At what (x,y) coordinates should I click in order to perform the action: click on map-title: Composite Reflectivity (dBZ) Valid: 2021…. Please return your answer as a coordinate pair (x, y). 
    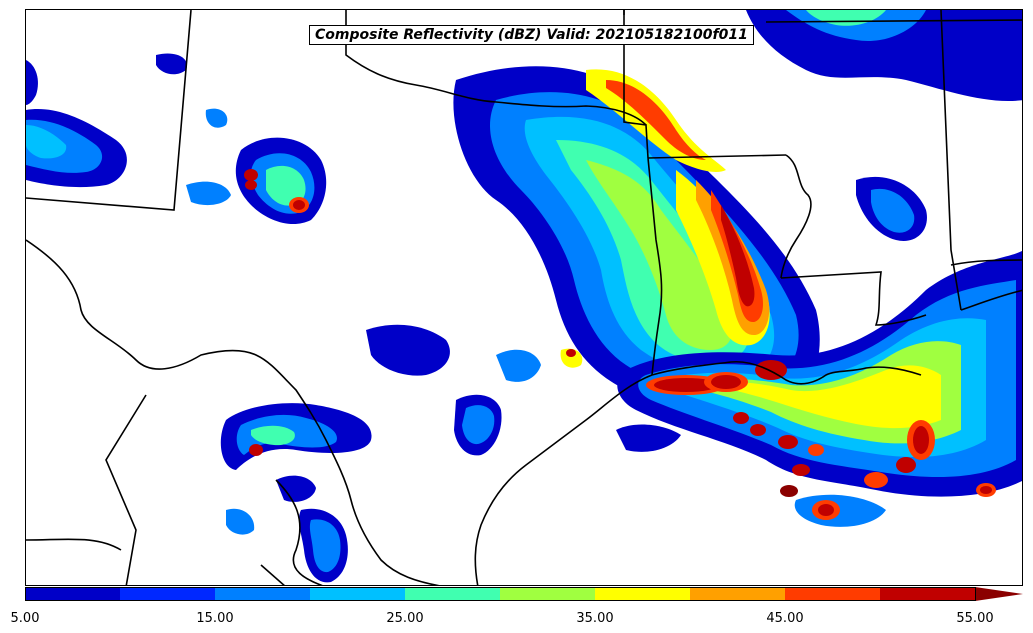
    Looking at the image, I should click on (531, 35).